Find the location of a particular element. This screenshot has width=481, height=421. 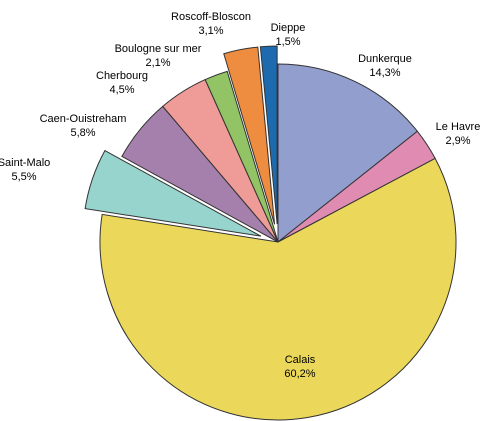

slice-name-roscoff-bloscon: Roscoff-Bloscon is located at coordinates (211, 17).